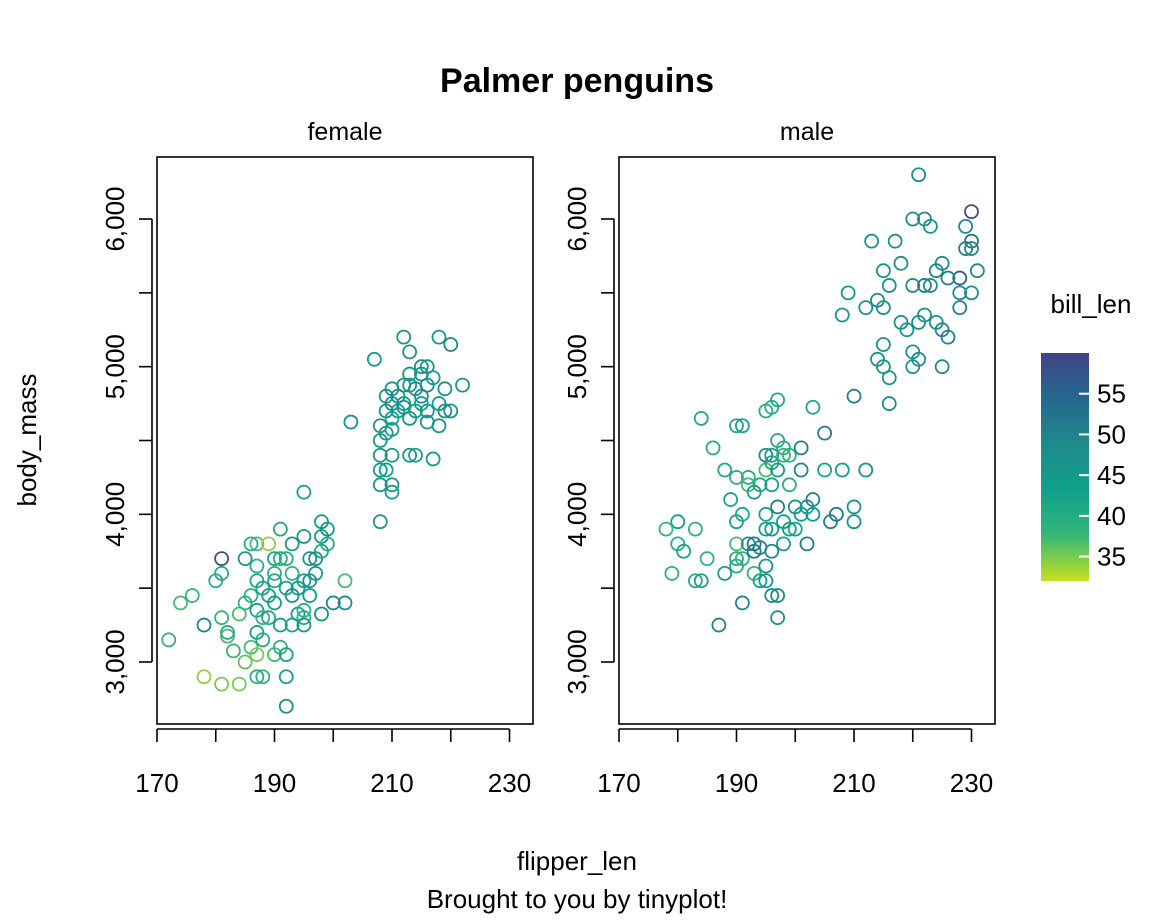 The image size is (1152, 921). Describe the element at coordinates (577, 81) in the screenshot. I see `chart-title: Palmer penguins` at that location.